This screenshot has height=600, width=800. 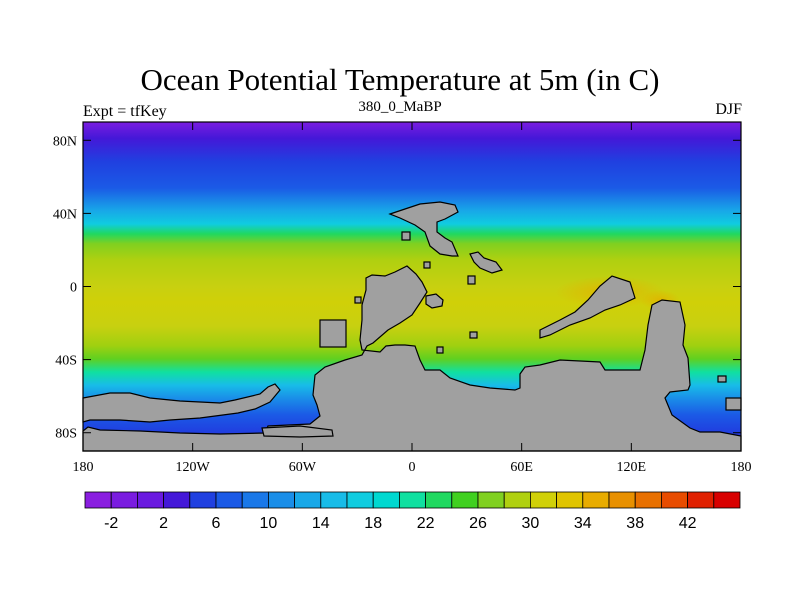 I want to click on colorbar-label: 34, so click(x=583, y=523).